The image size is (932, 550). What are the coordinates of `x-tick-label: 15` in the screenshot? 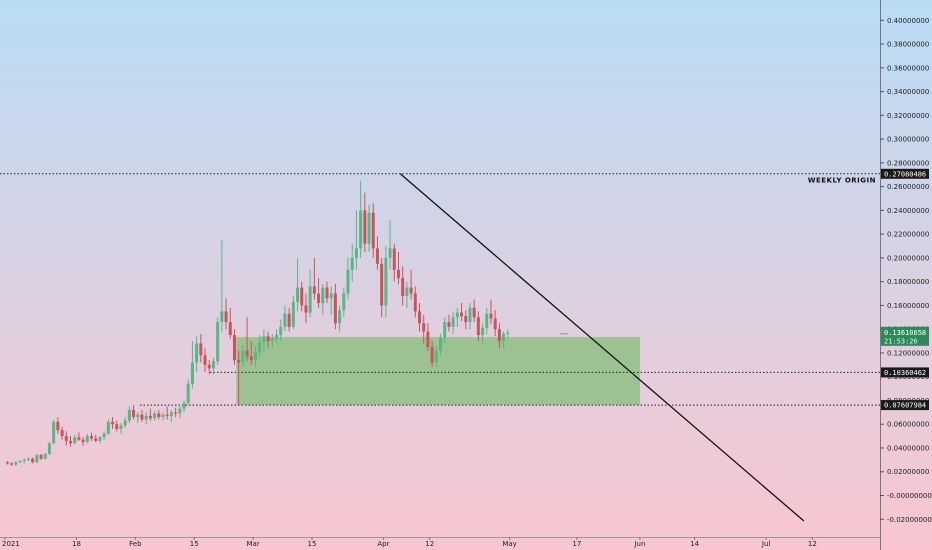 It's located at (312, 544).